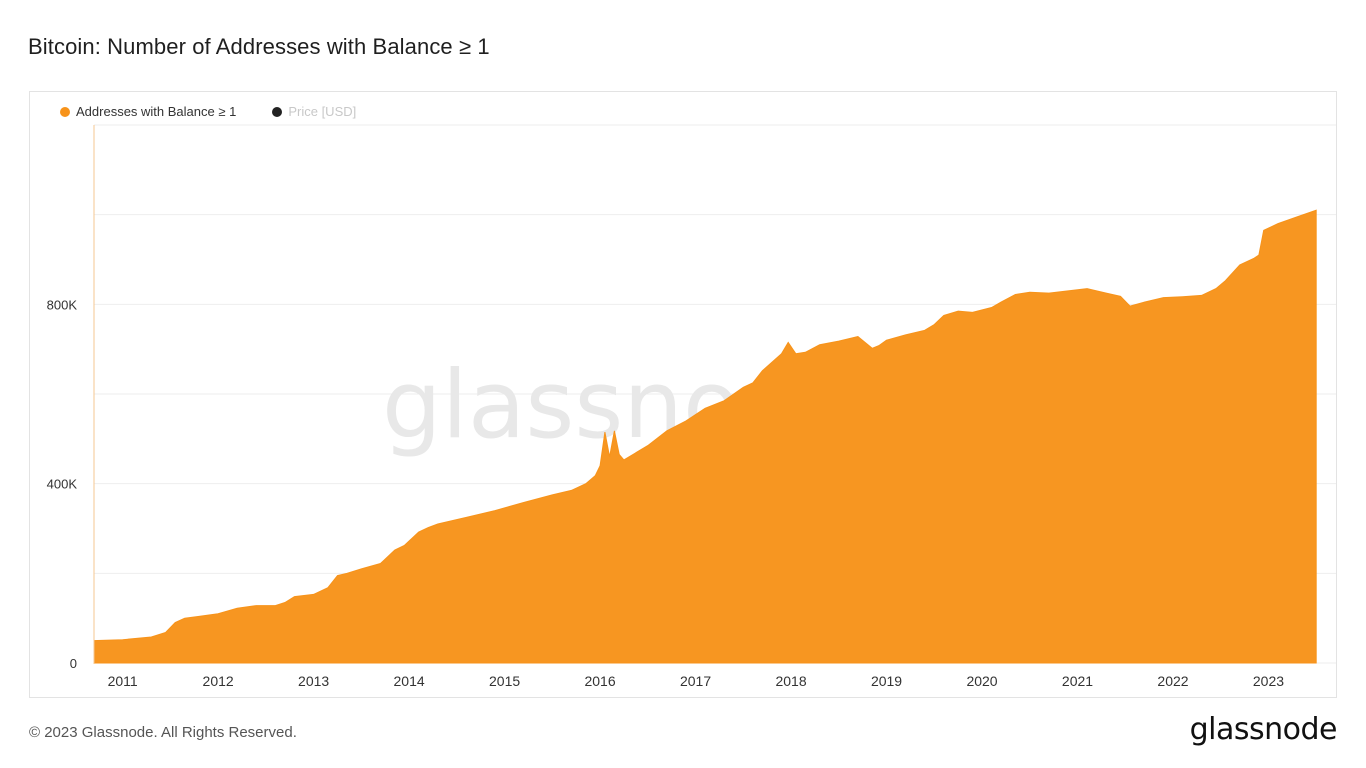 The image size is (1366, 768). I want to click on legend-item-price: Price [USD], so click(314, 111).